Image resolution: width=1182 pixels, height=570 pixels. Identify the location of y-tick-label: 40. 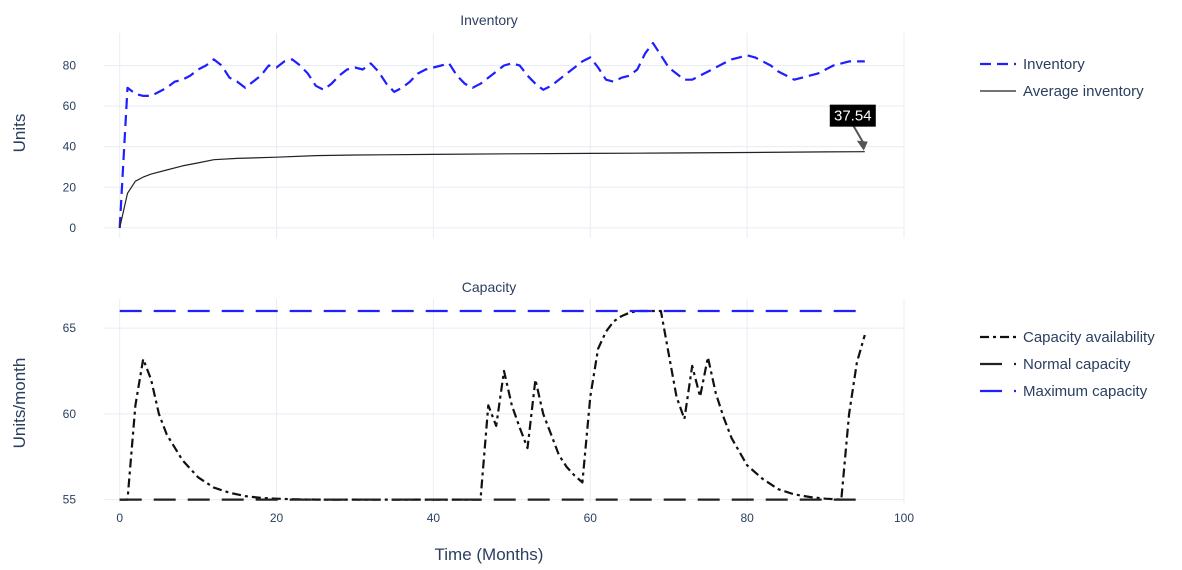
(70, 147).